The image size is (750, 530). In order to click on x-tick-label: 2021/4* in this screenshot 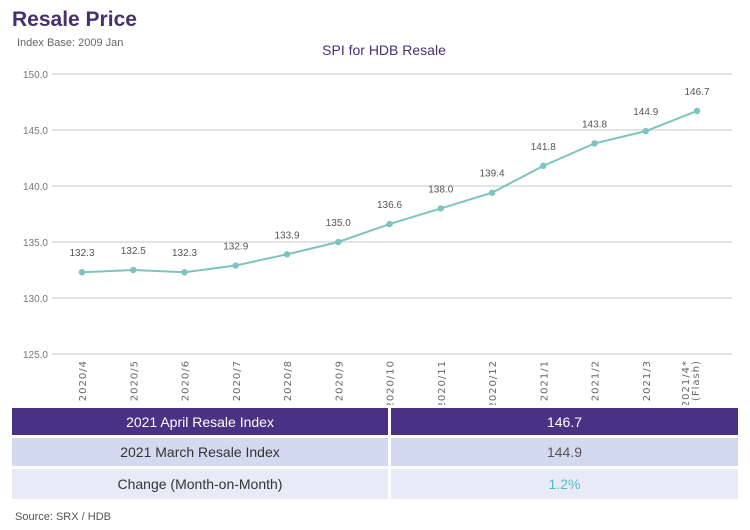, I will do `click(686, 382)`.